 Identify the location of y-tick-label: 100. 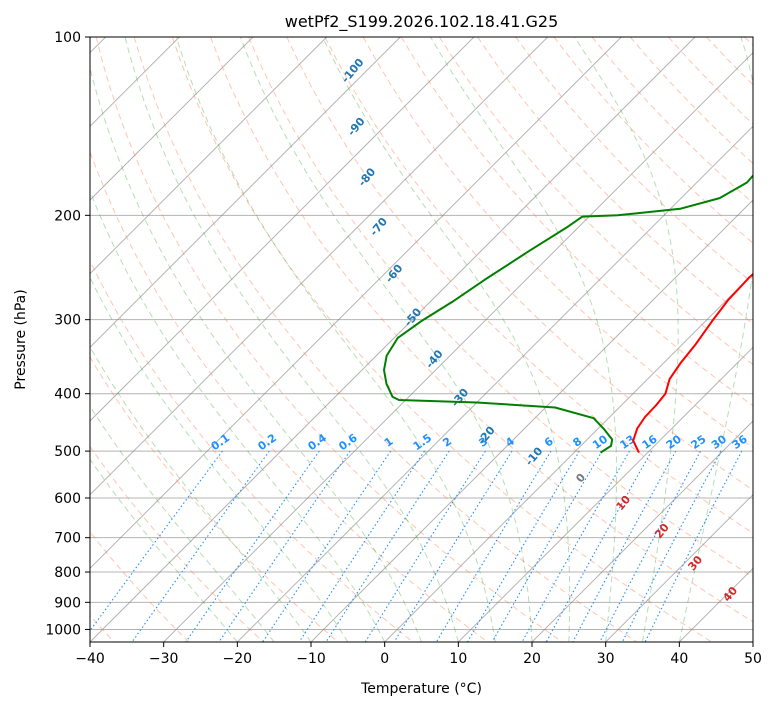
(67, 38).